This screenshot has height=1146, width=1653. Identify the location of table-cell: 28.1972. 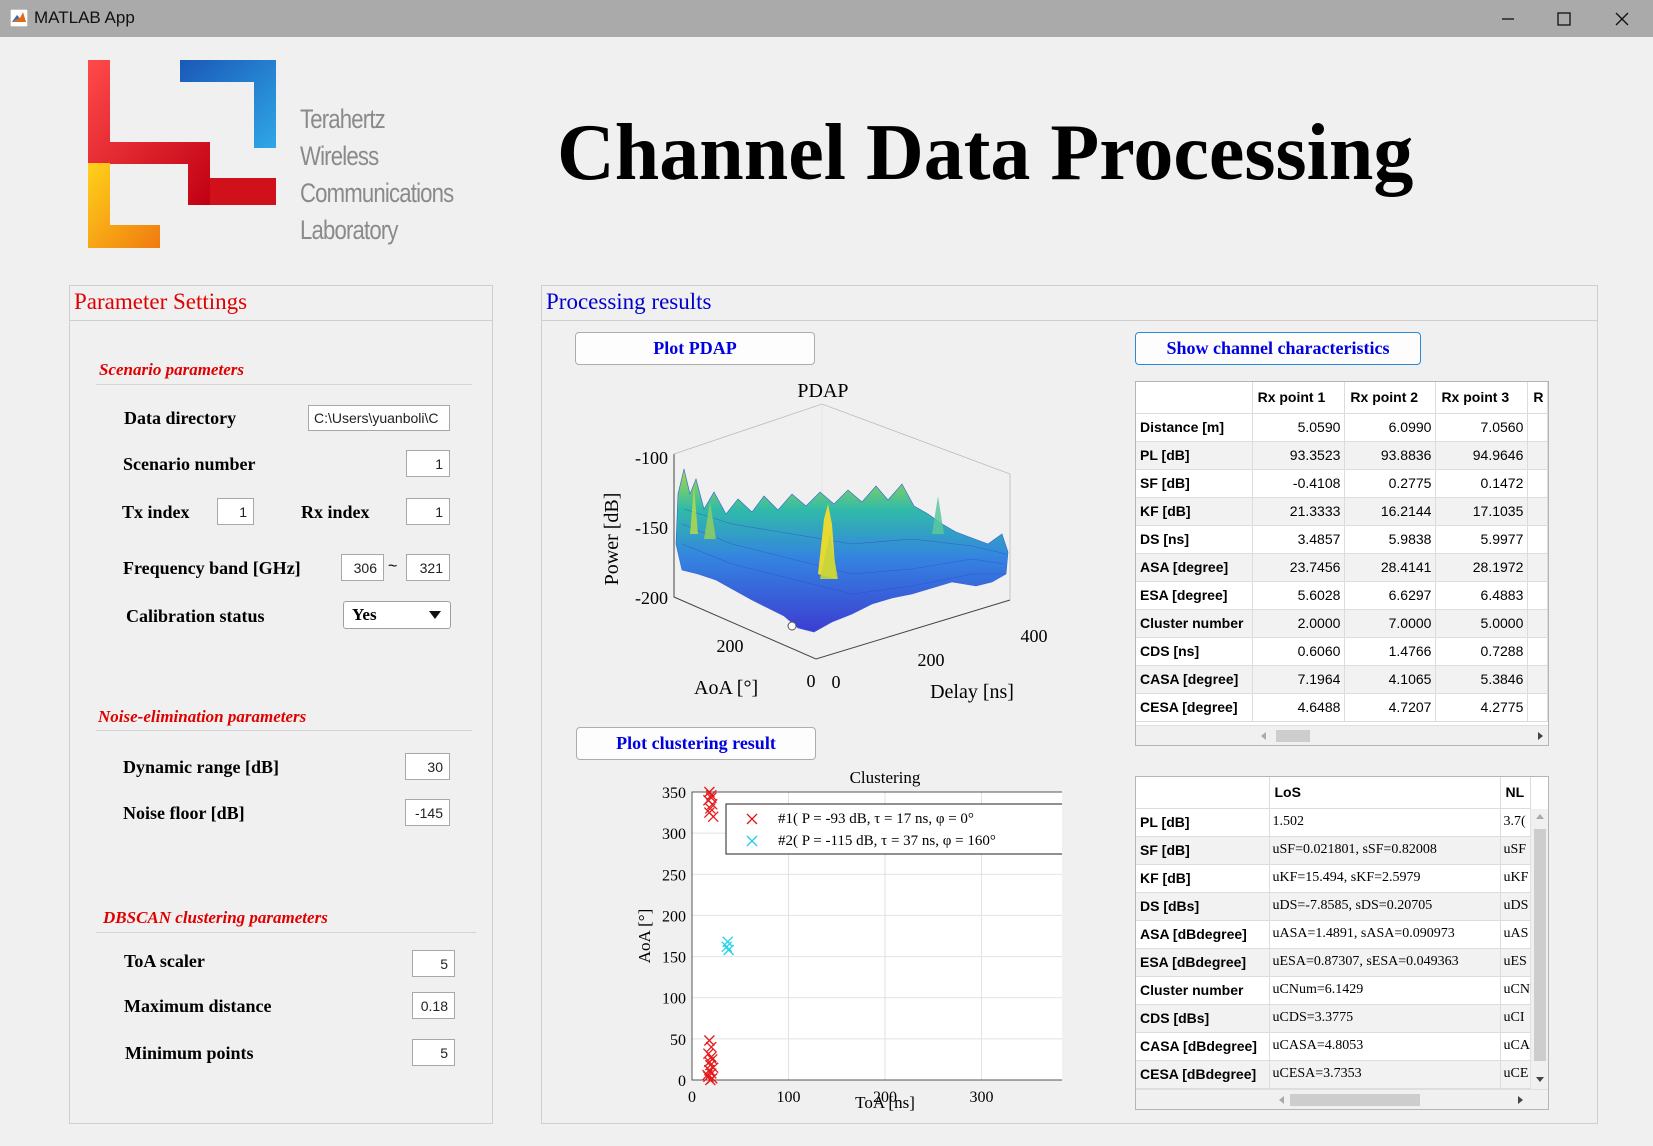
(1482, 567).